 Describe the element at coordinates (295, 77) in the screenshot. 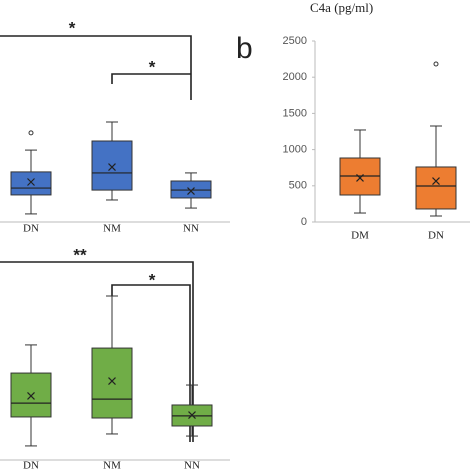

I see `y-tick-label: 2000` at that location.